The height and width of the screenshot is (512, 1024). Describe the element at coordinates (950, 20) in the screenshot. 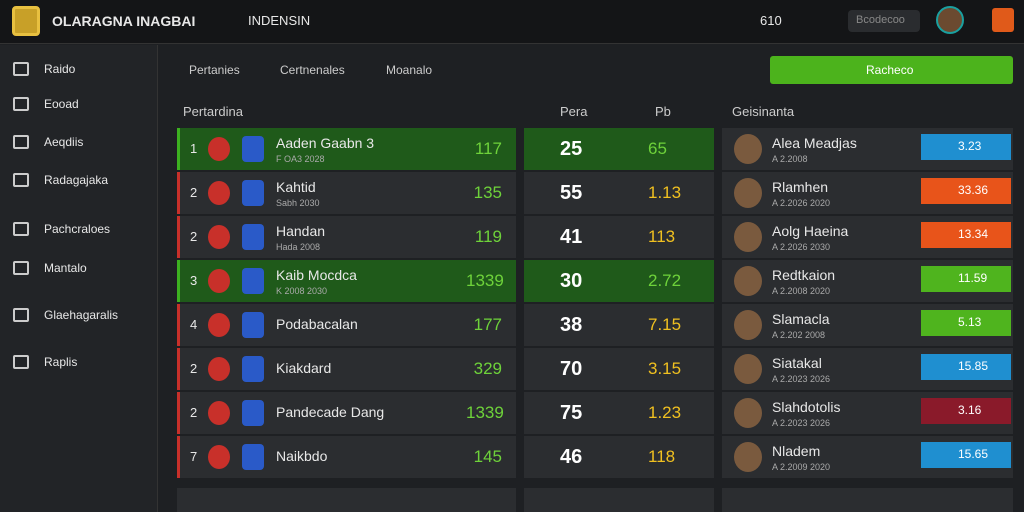

I see `avatar` at that location.